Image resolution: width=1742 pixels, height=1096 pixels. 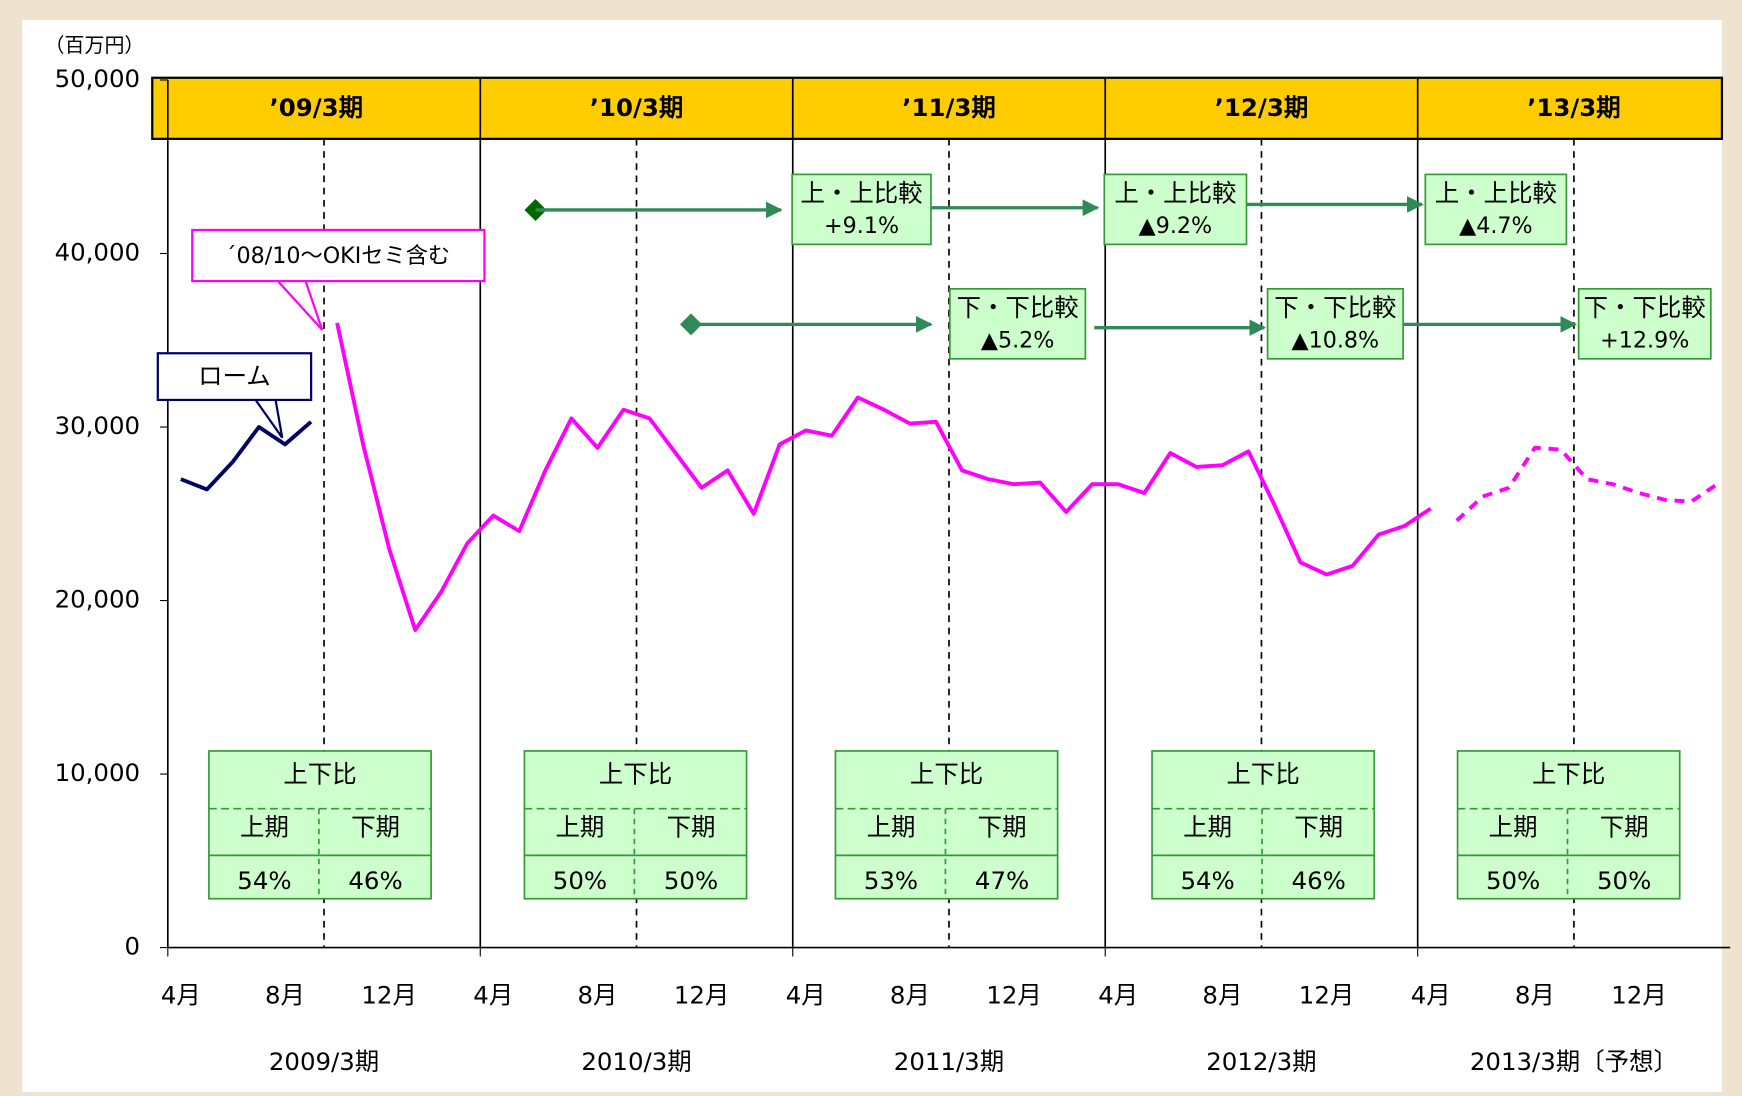 I want to click on period-header: ’12/3期, so click(x=1262, y=107).